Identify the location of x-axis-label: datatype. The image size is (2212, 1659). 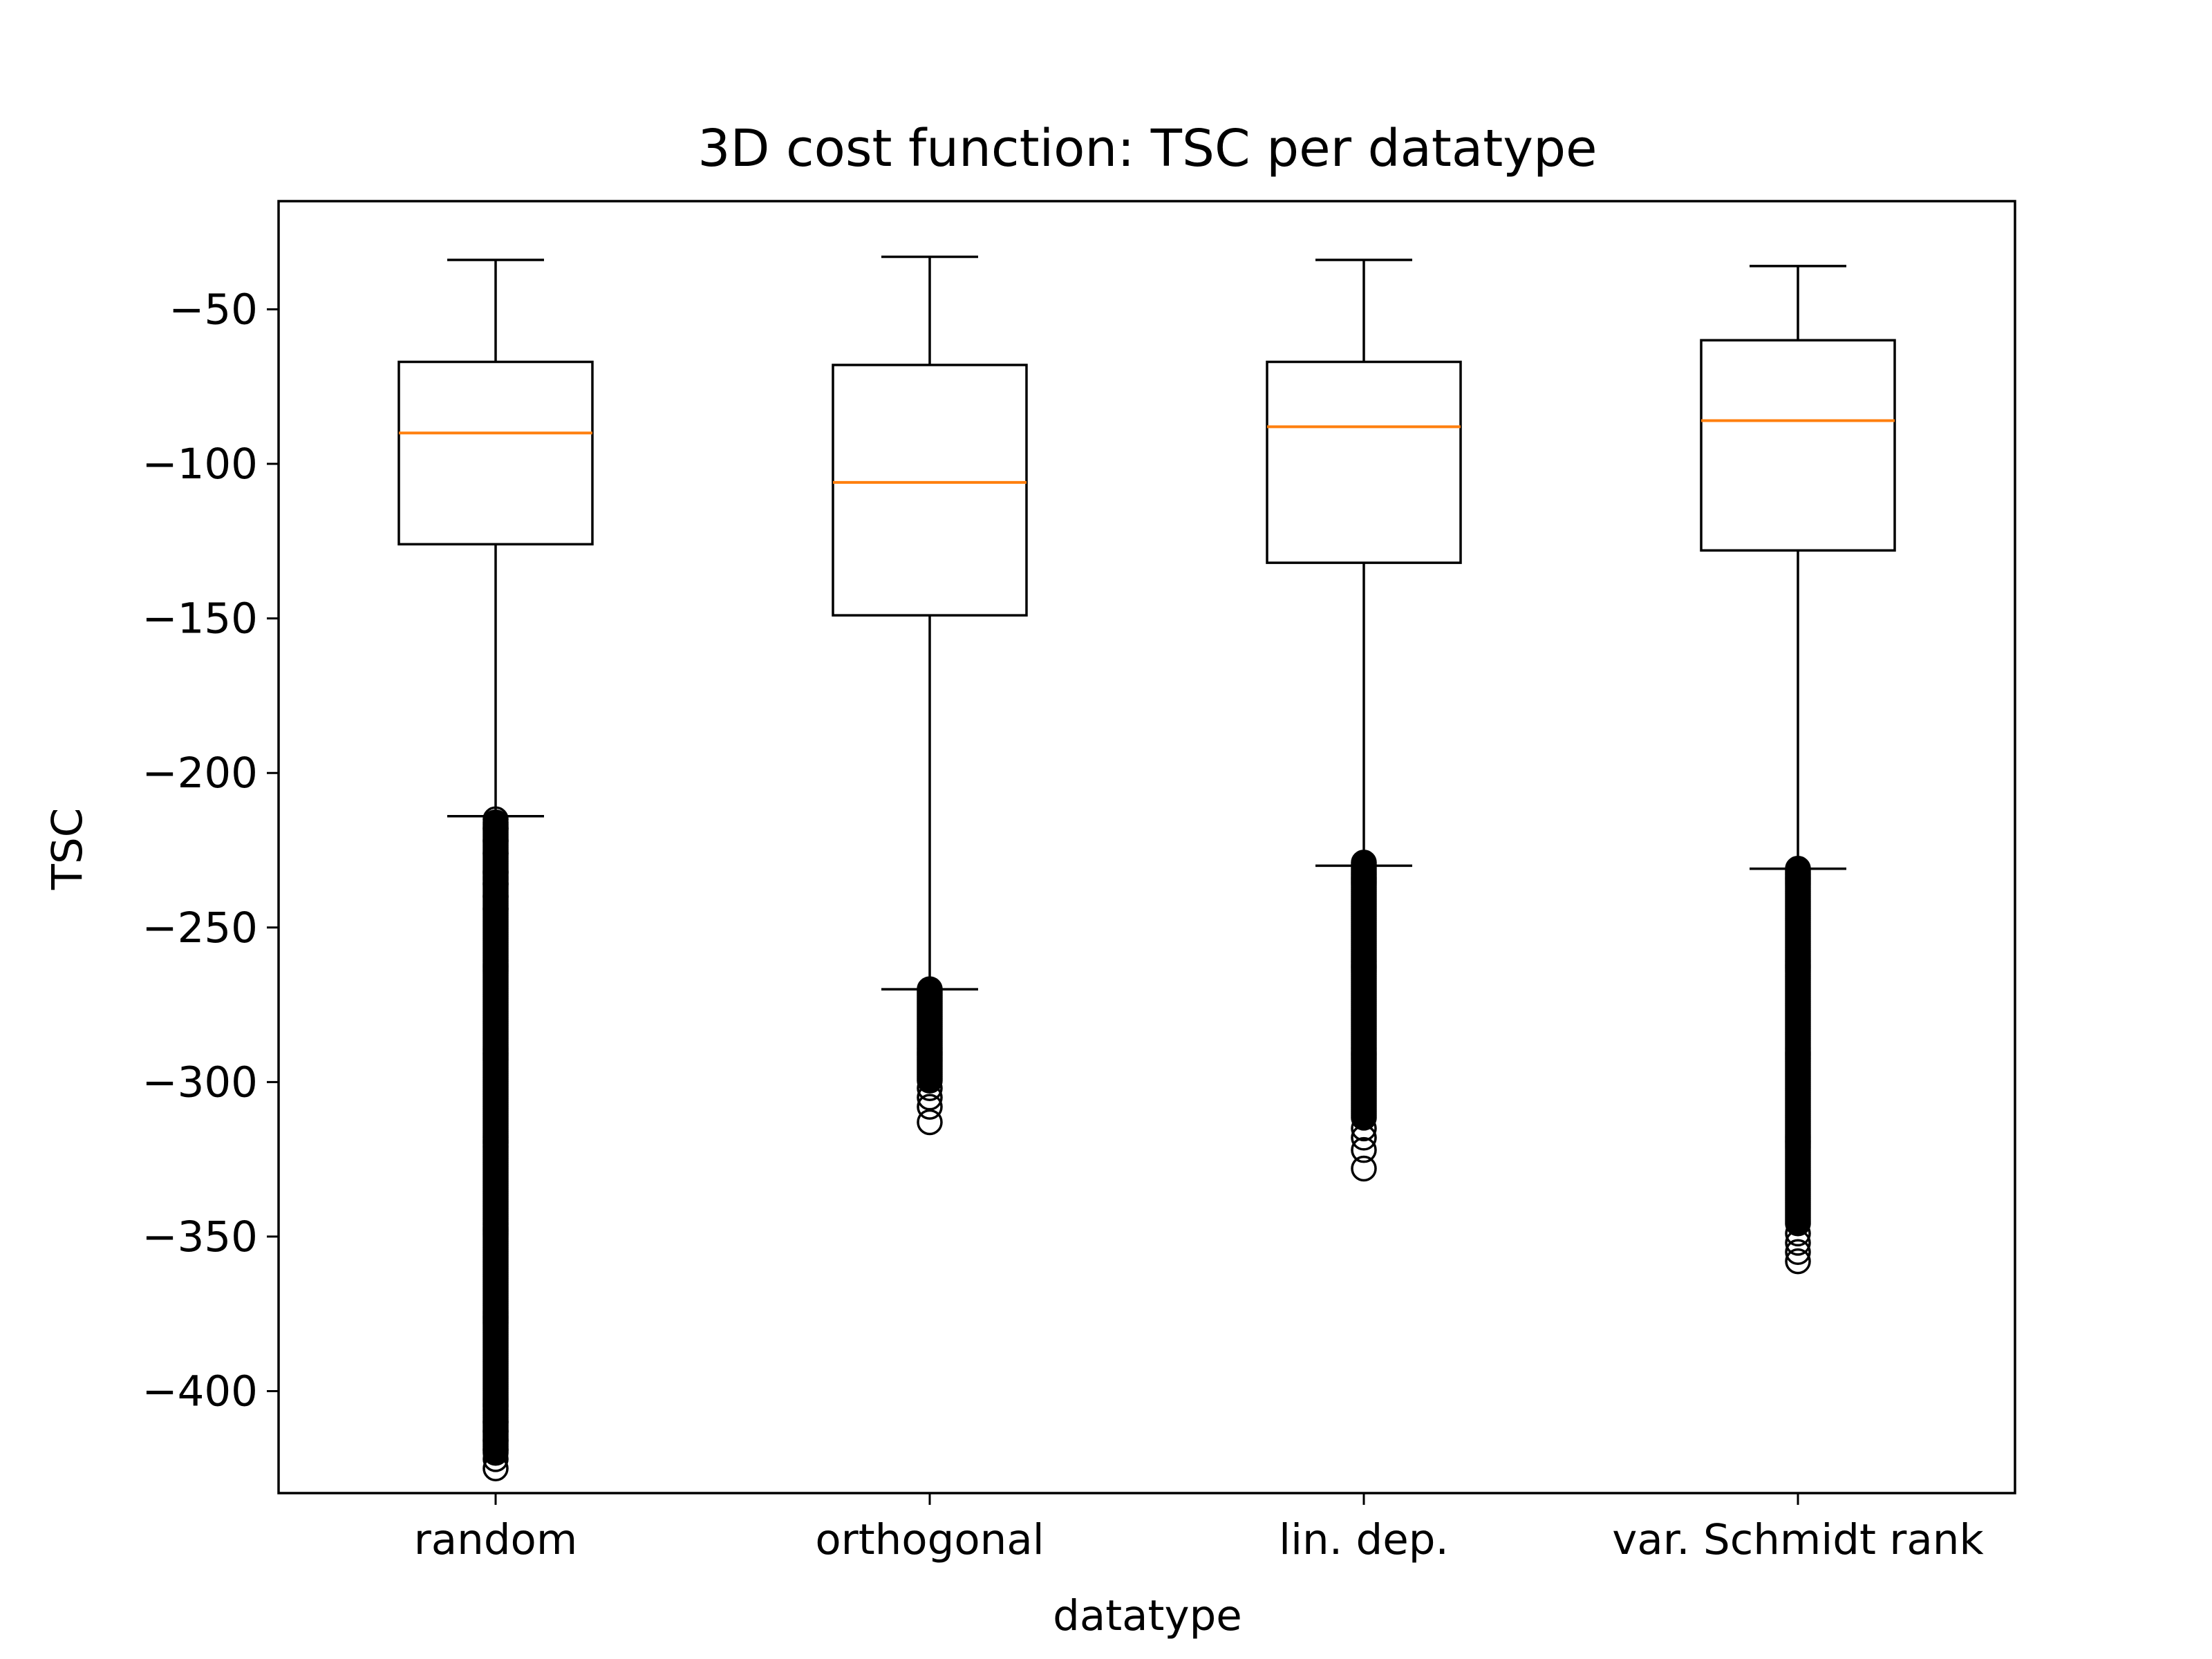
(1147, 1615).